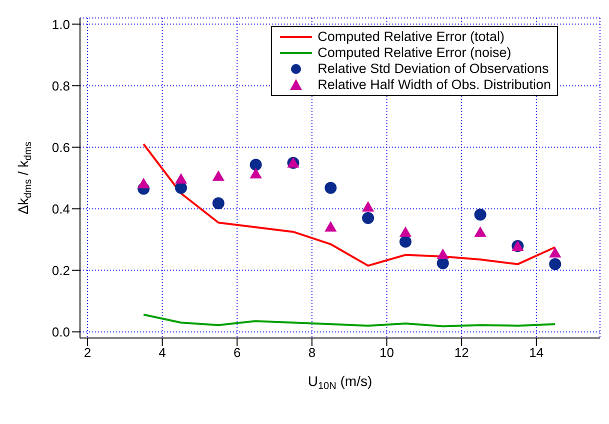 The image size is (609, 424). I want to click on x-tick-label: 12, so click(461, 352).